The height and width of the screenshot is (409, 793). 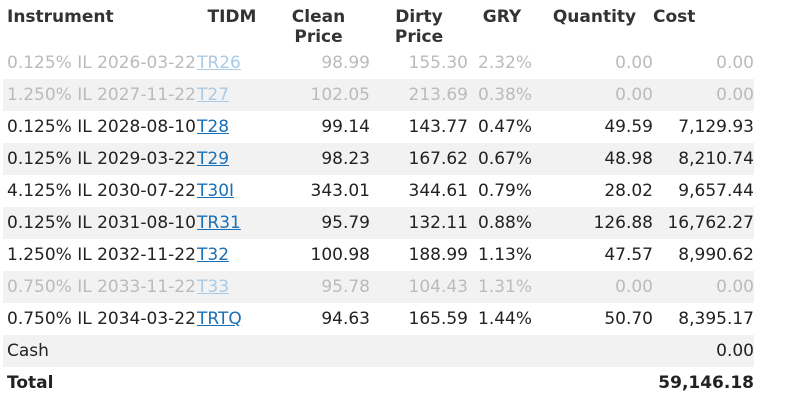 I want to click on instrument-cell: 0.125% IL 2029-03-22, so click(x=100, y=159).